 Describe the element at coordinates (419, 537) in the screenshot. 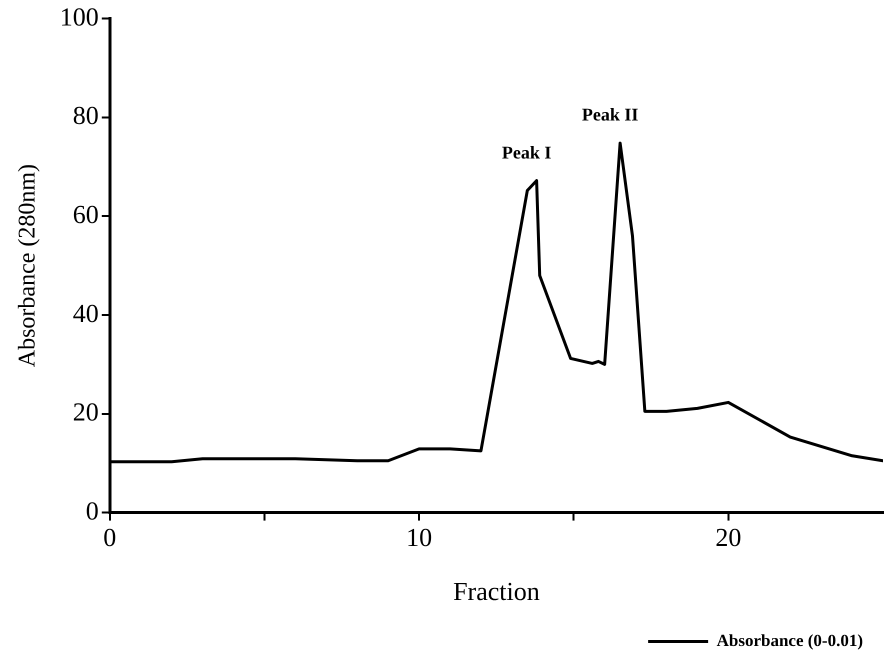

I see `x-tick-label: 10` at that location.